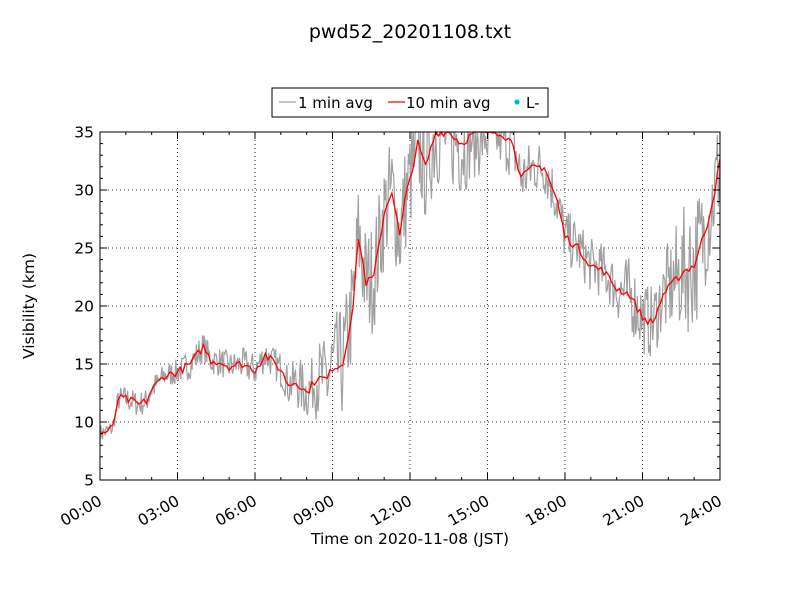 This screenshot has height=600, width=800. I want to click on chart-title: pwd52_20201108.txt, so click(410, 32).